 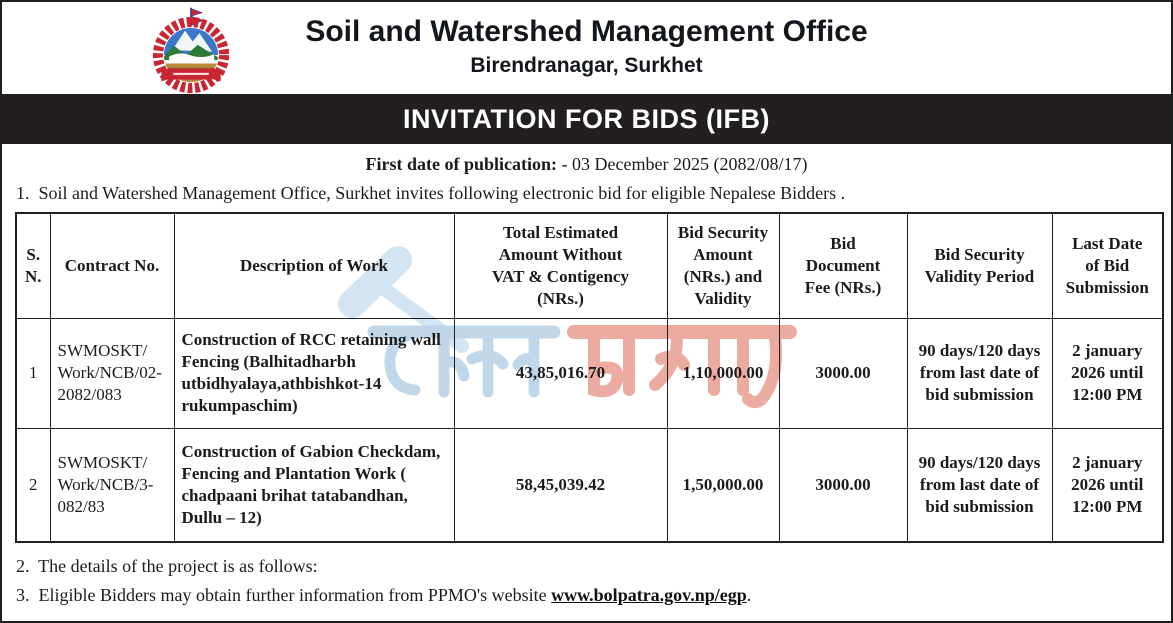 What do you see at coordinates (33, 265) in the screenshot?
I see `col-header-sn: S. N.` at bounding box center [33, 265].